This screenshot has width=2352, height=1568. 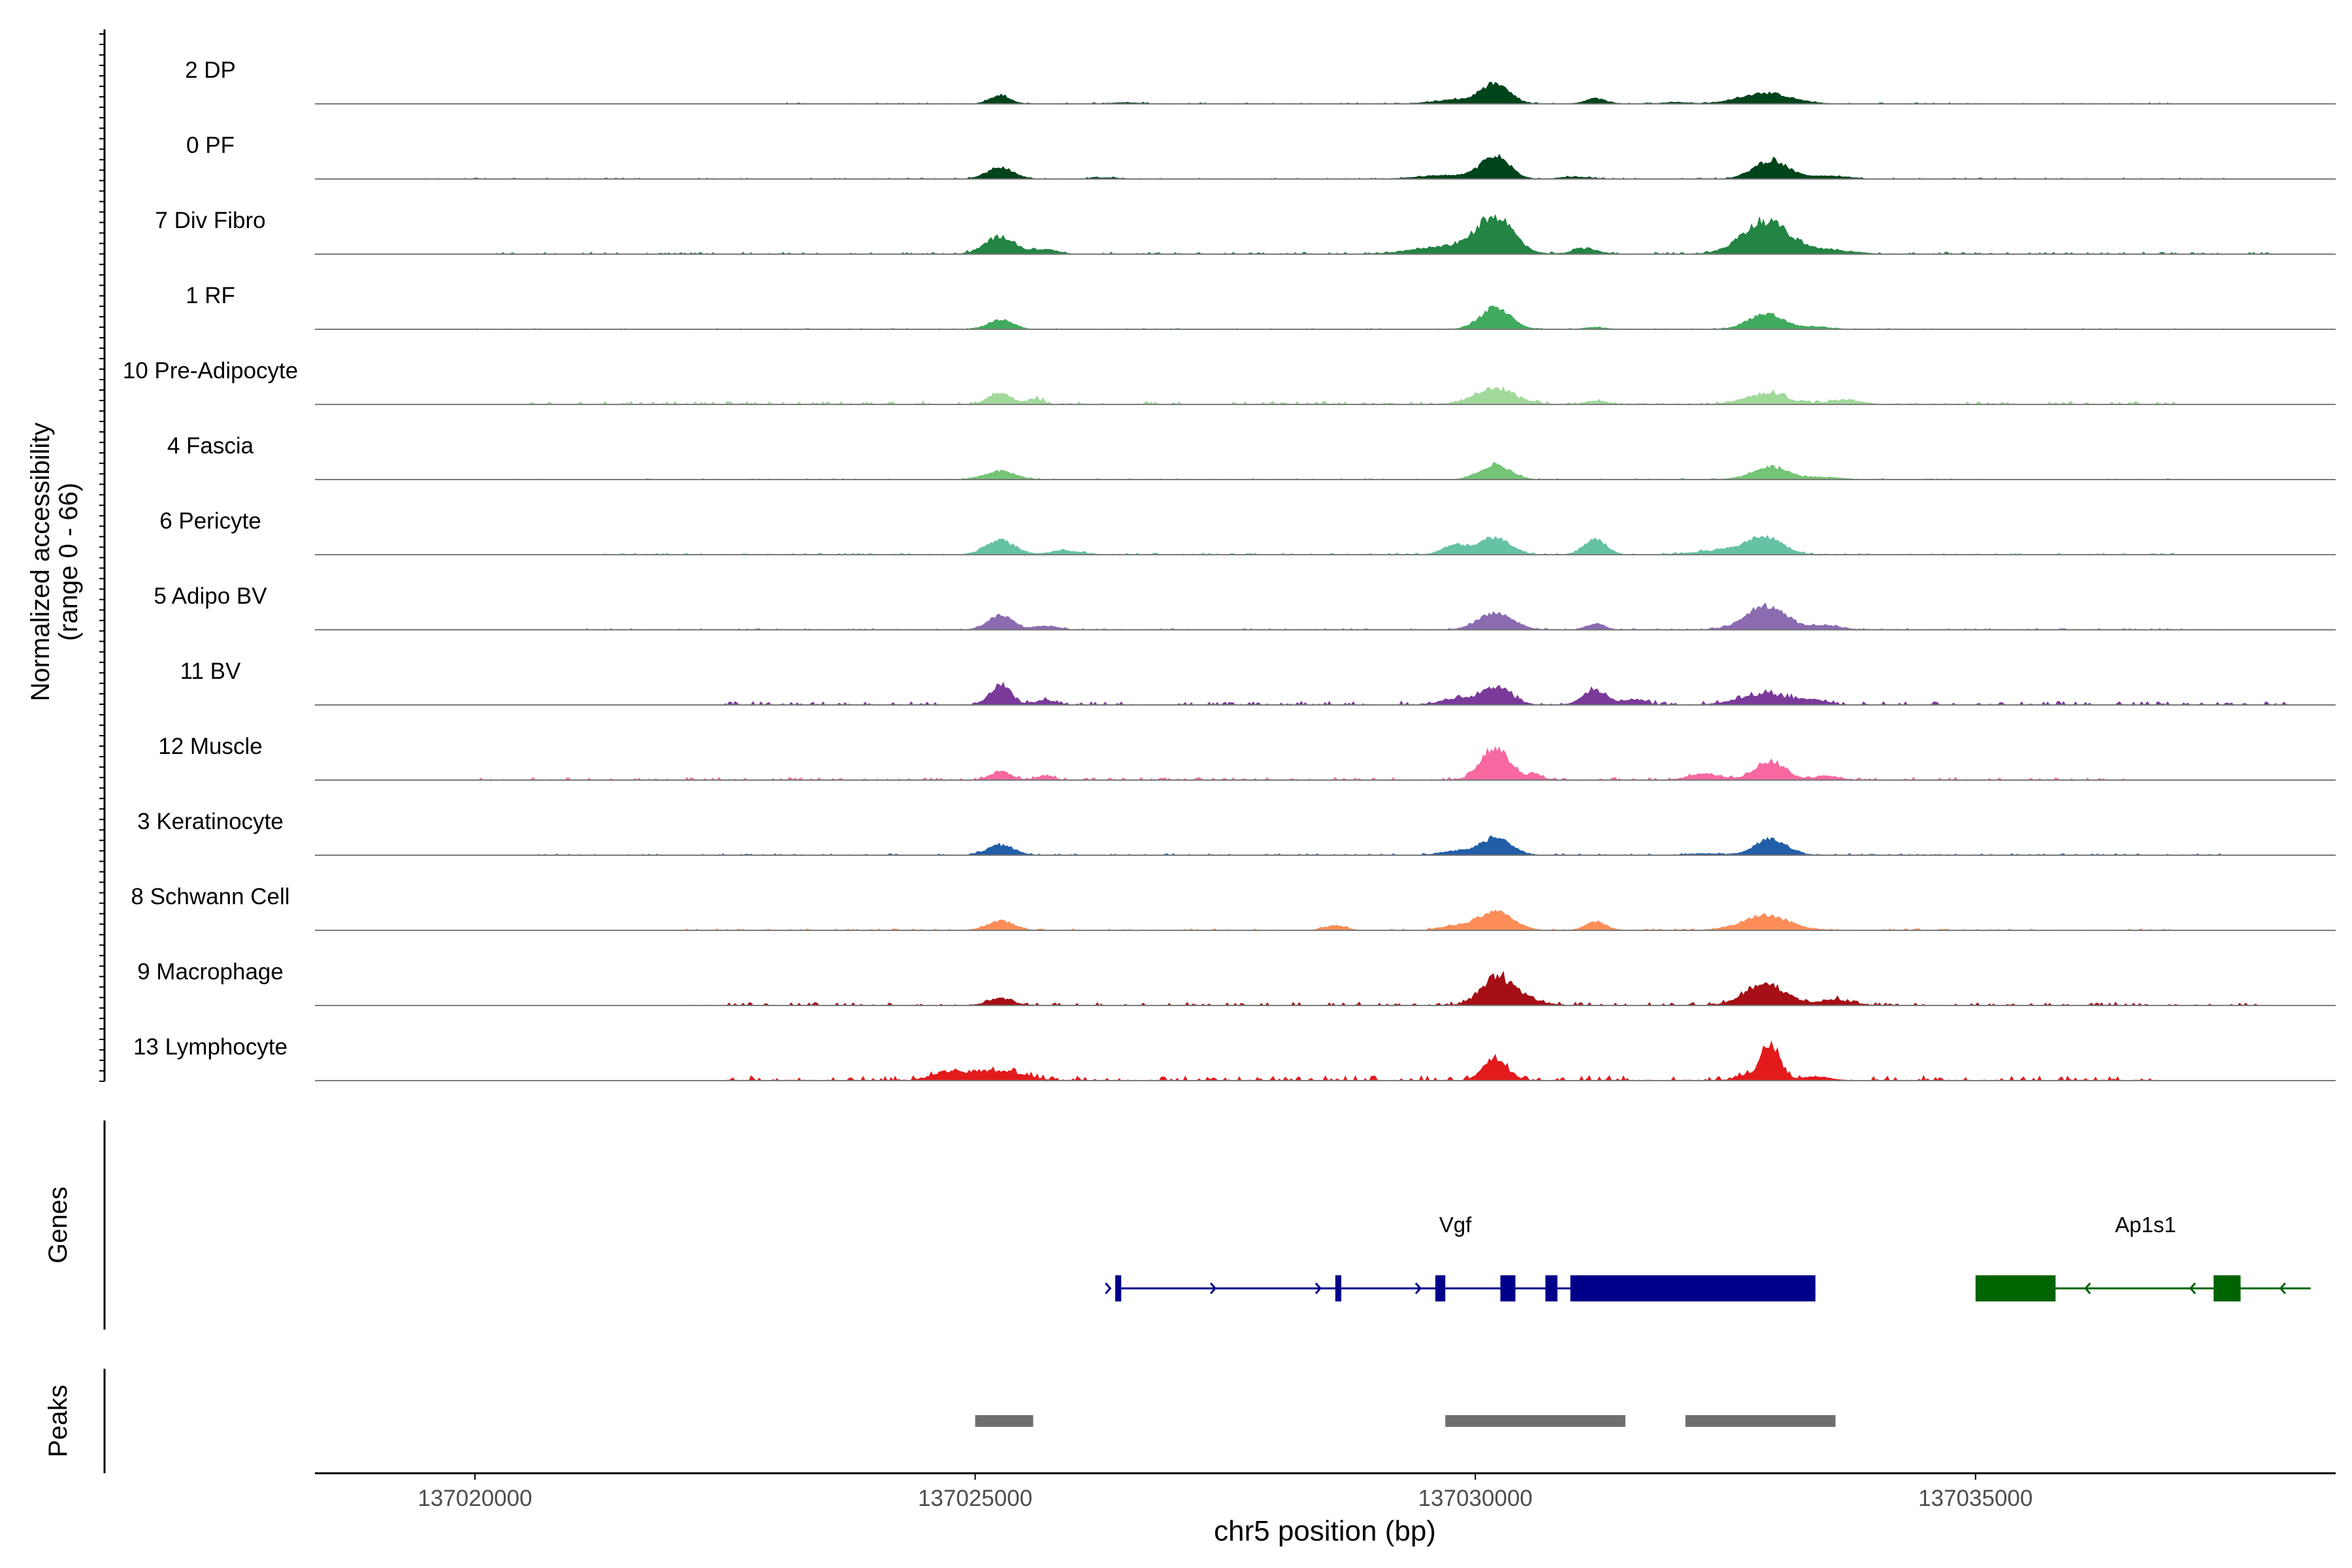 What do you see at coordinates (1233, 907) in the screenshot?
I see `track-11: 8 Schwann Cell` at bounding box center [1233, 907].